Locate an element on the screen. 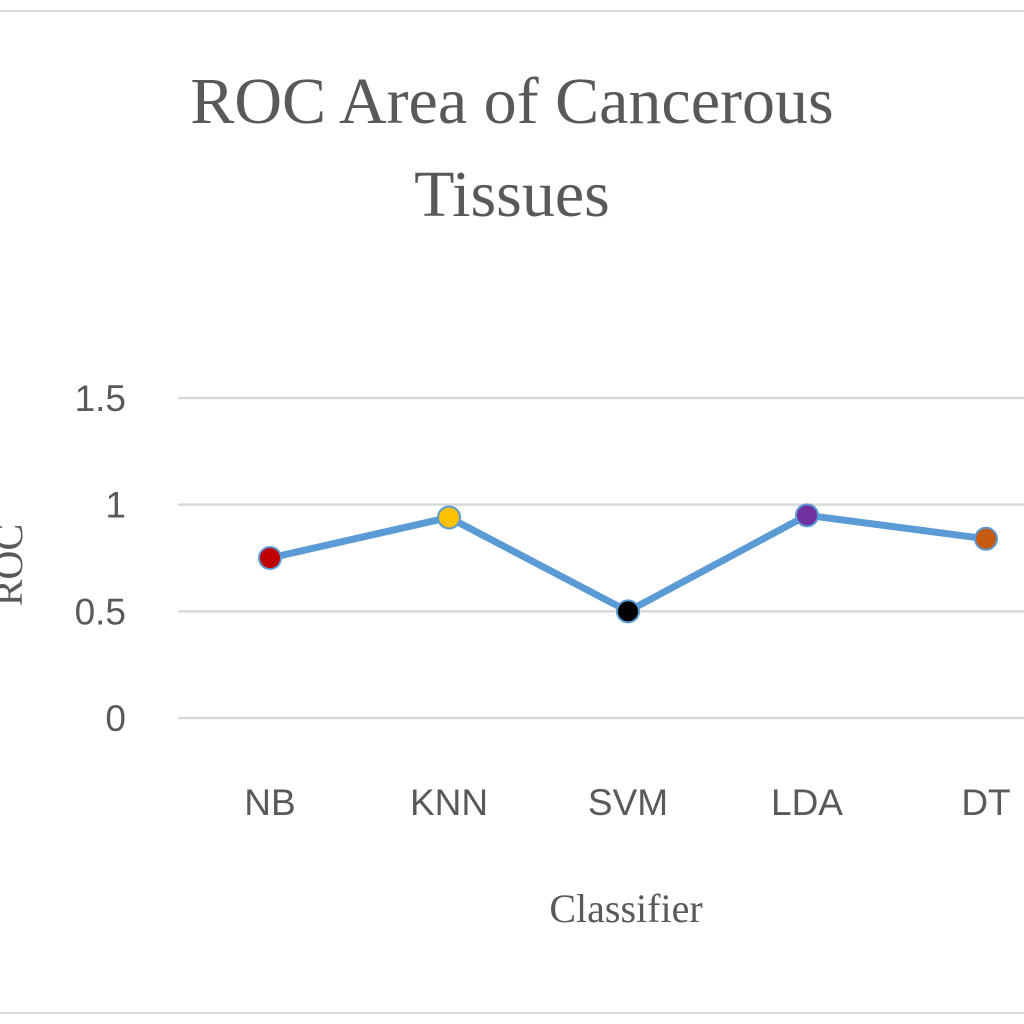  y-axis-ticks: 0 0.5 1 1.5 is located at coordinates (100, 558).